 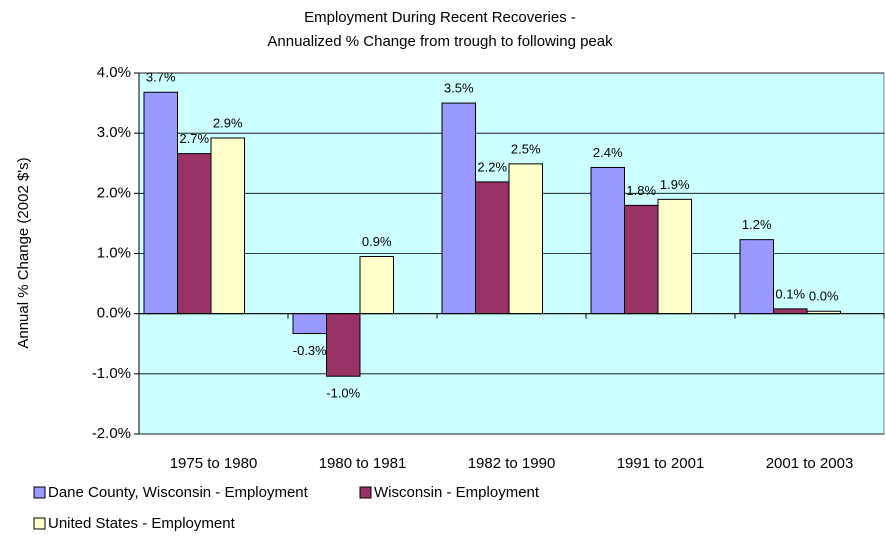 What do you see at coordinates (178, 492) in the screenshot?
I see `legend-label: Dane County, Wisconsin - Employment` at bounding box center [178, 492].